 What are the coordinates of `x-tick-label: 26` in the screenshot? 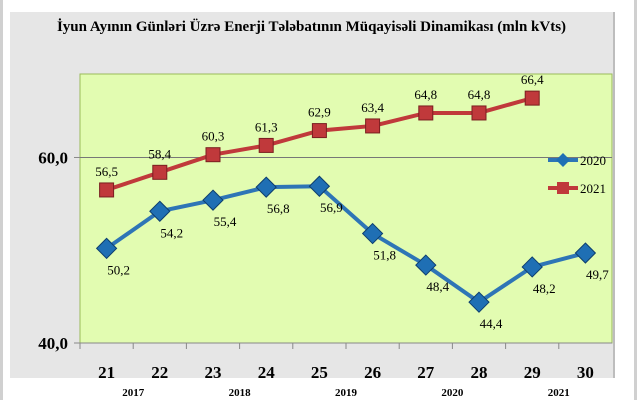 It's located at (372, 372).